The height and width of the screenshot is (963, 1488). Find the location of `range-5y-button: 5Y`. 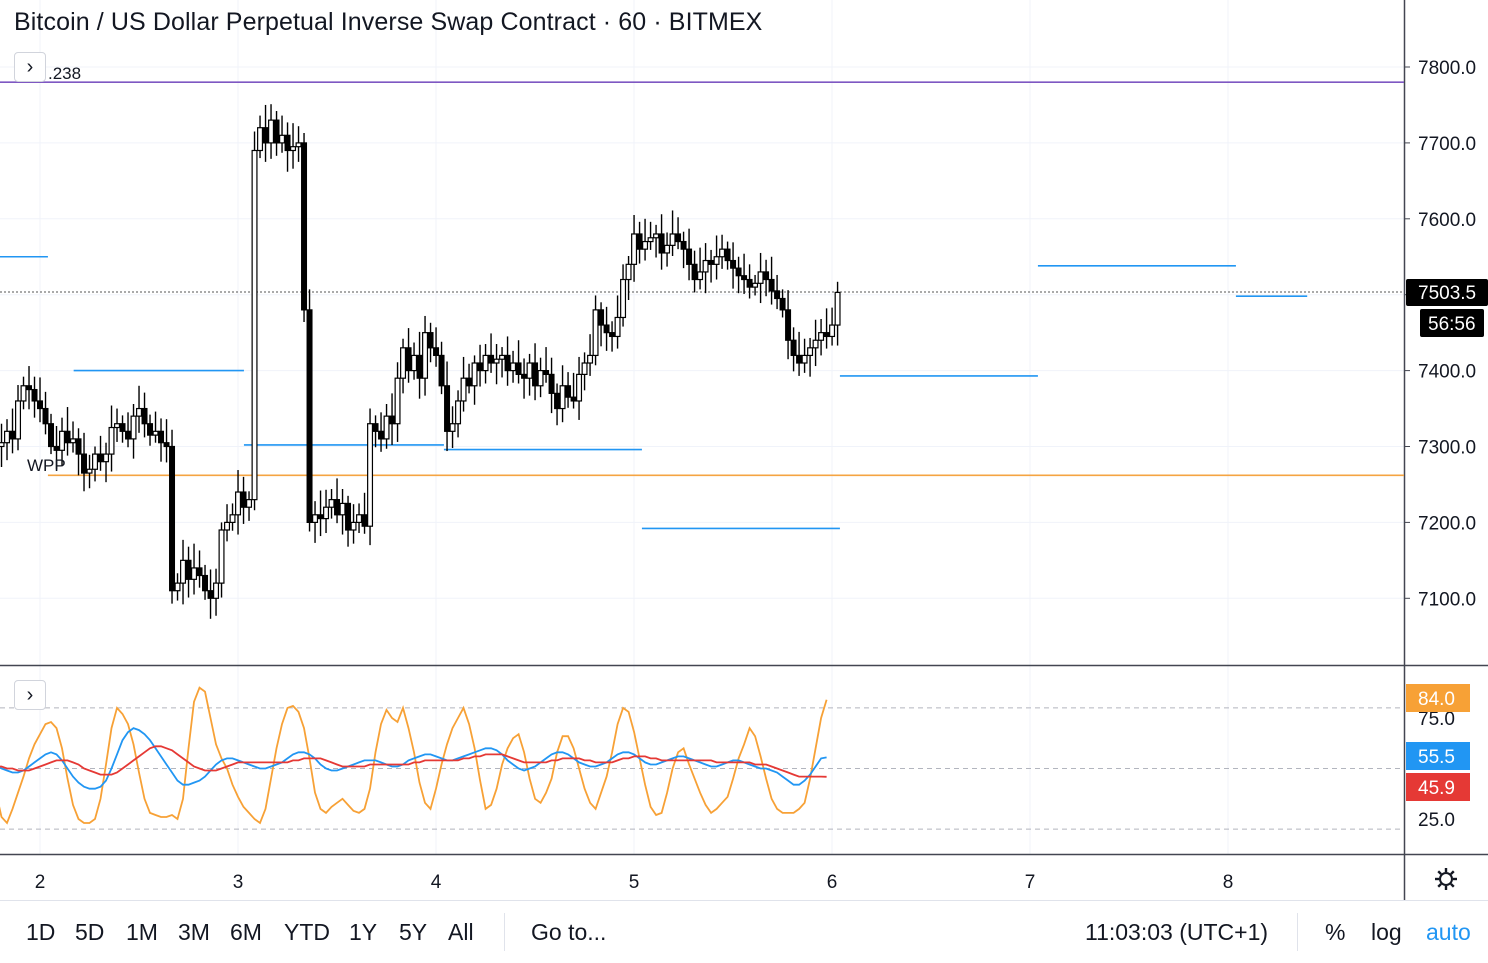

range-5y-button: 5Y is located at coordinates (413, 932).